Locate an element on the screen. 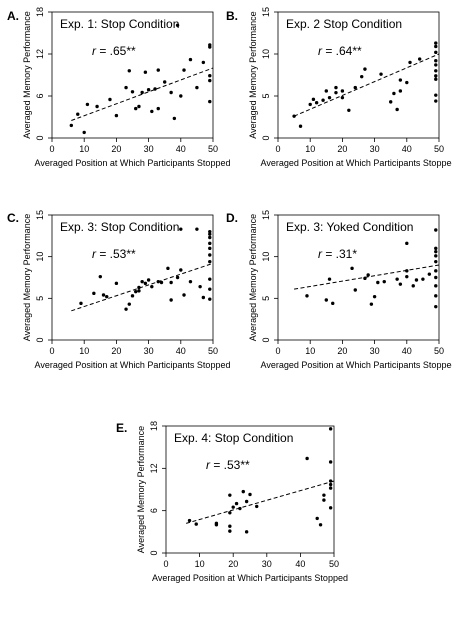  correlation-label: r = .64** is located at coordinates (340, 51).